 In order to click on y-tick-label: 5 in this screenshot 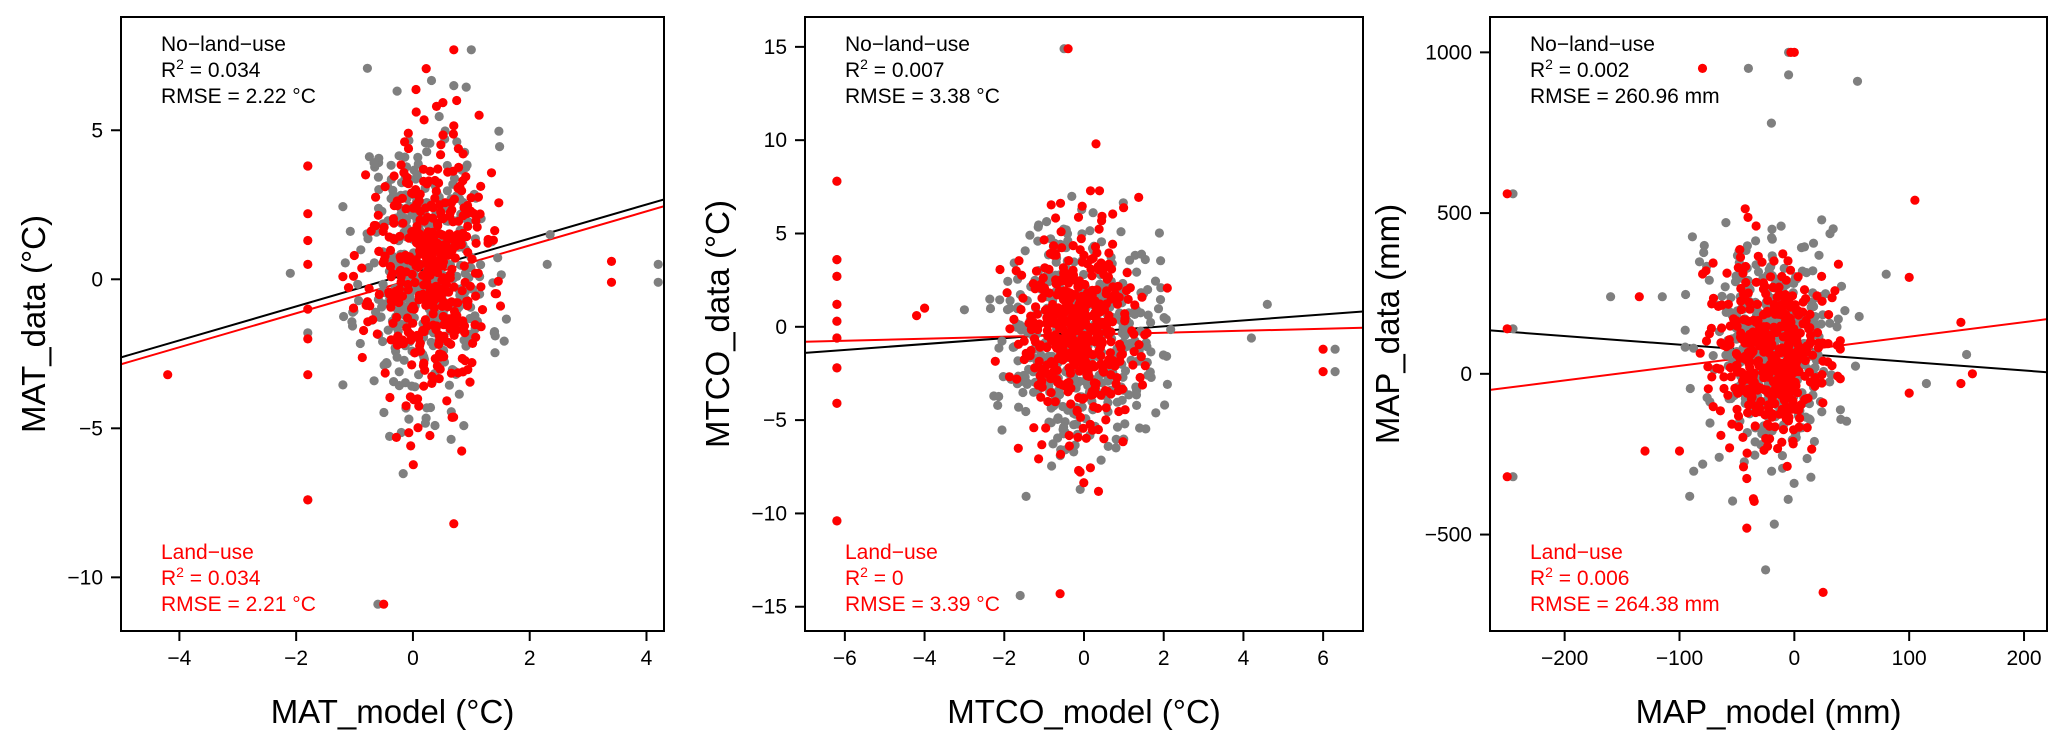, I will do `click(97, 130)`.